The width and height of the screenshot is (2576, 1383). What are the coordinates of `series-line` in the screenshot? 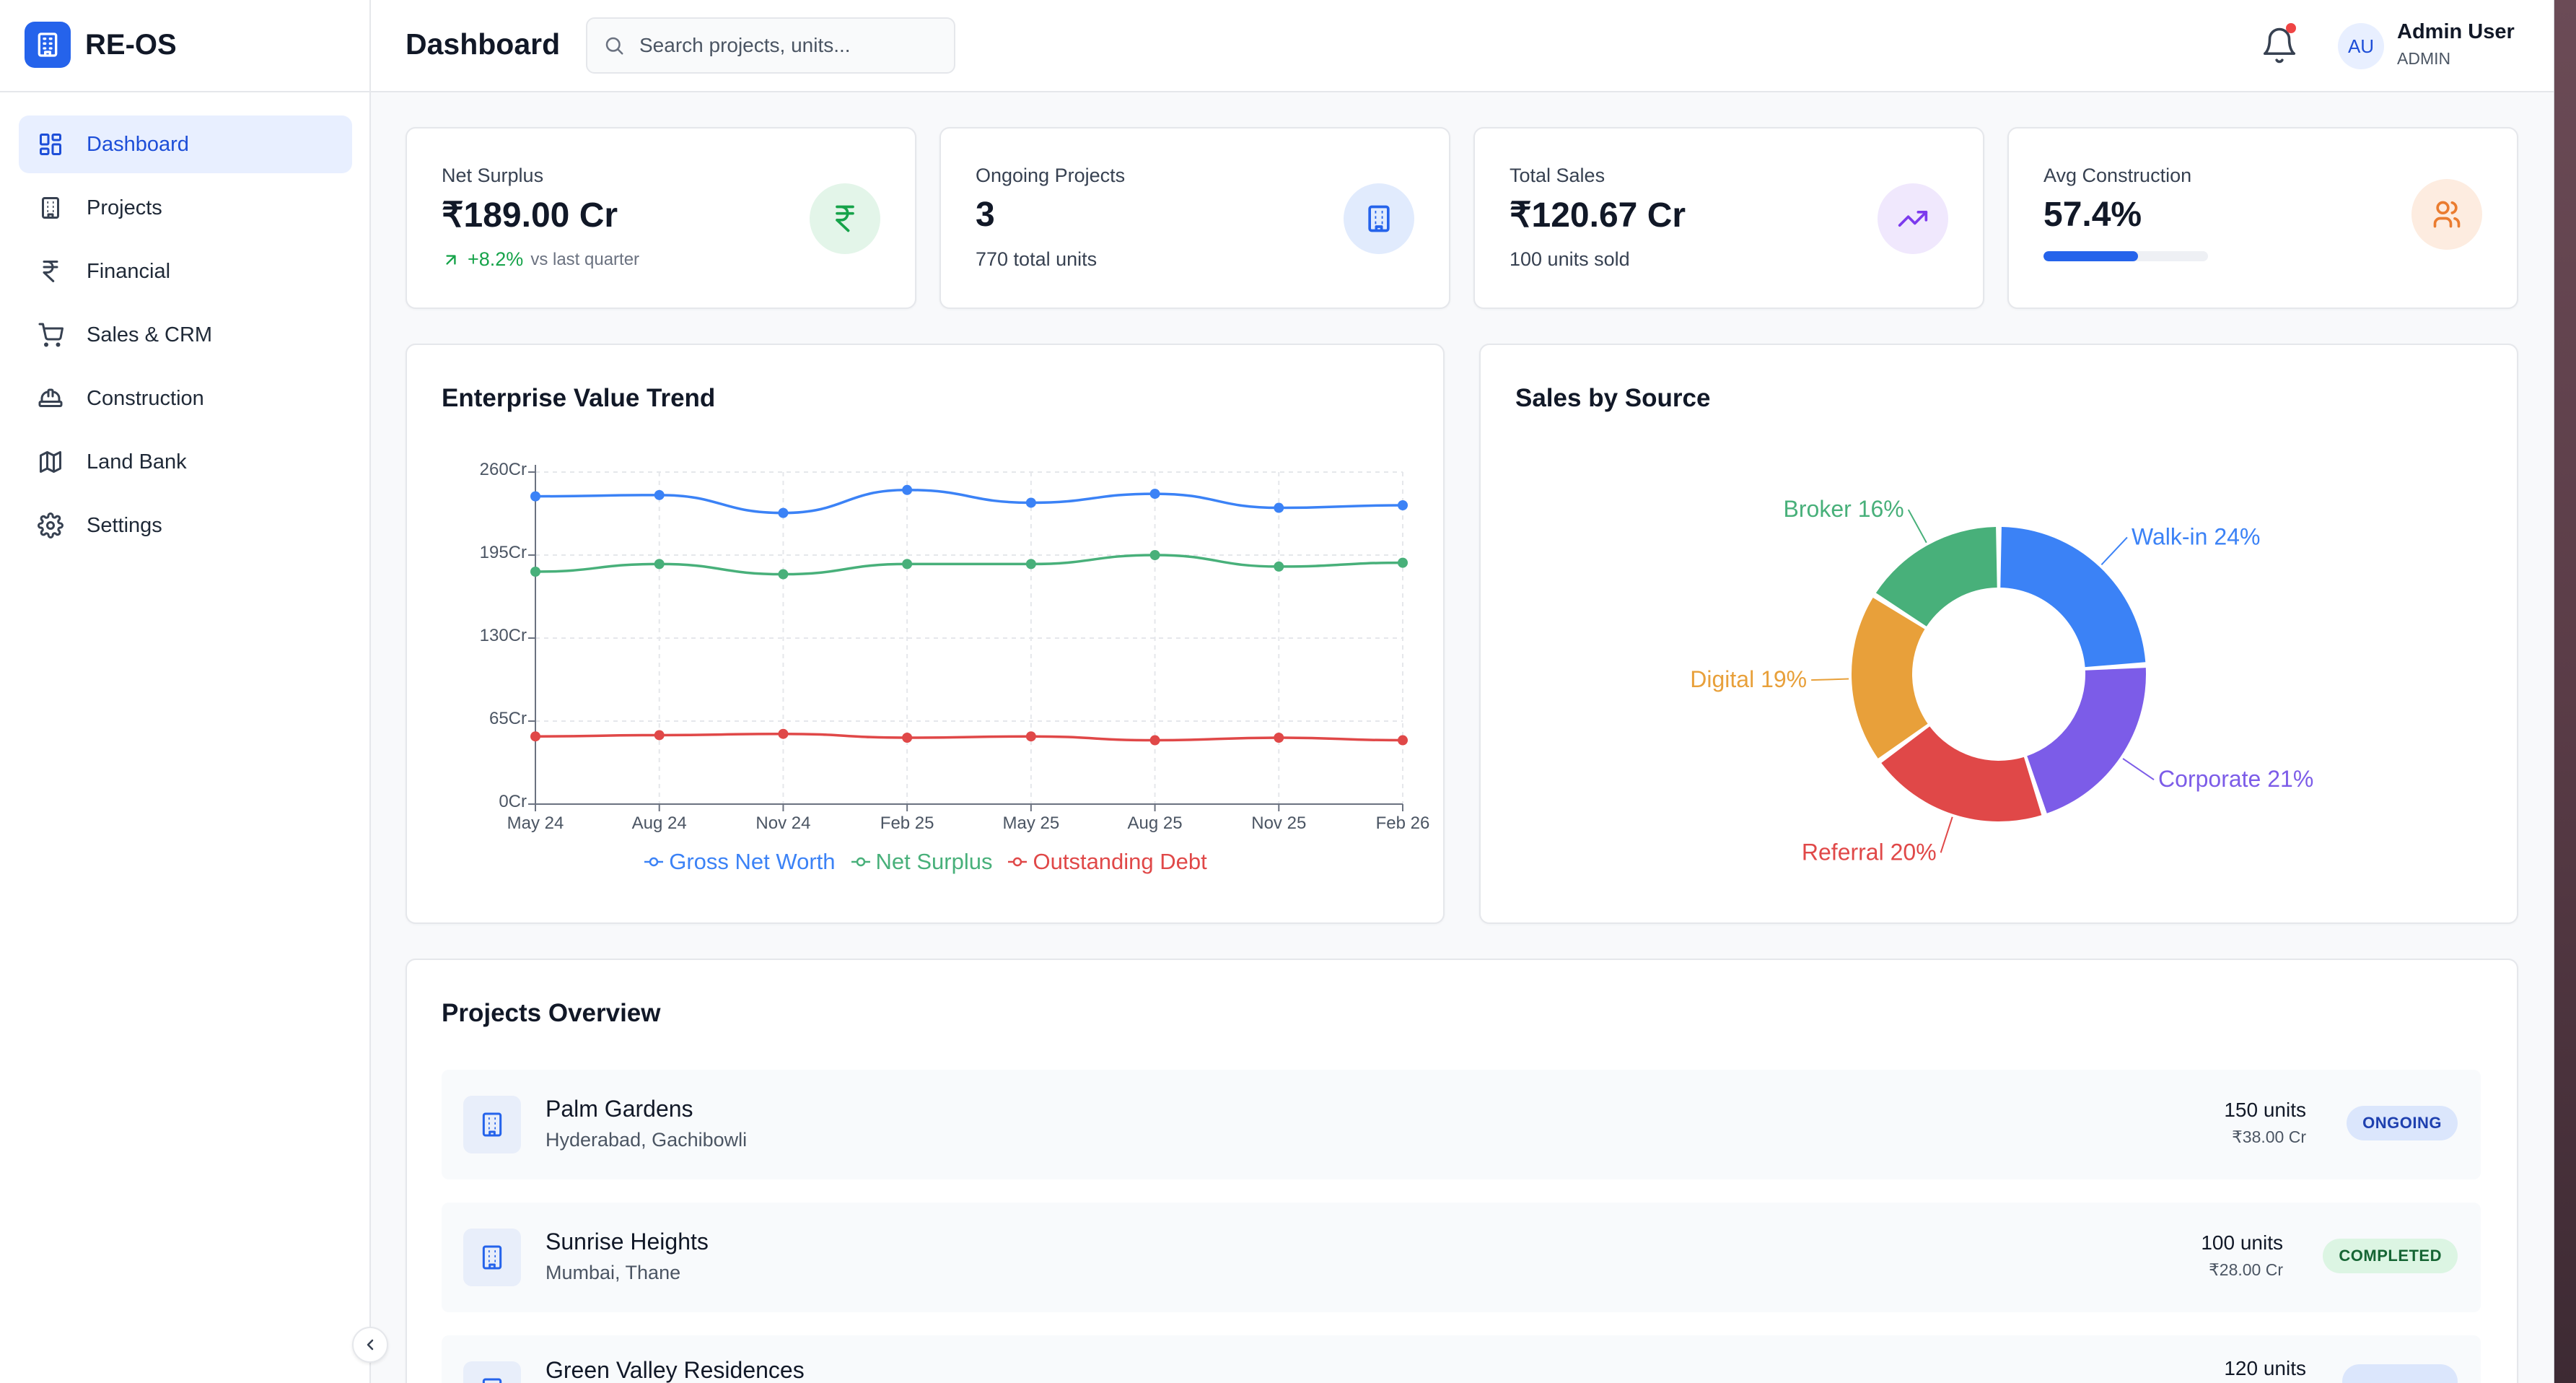 It's located at (969, 565).